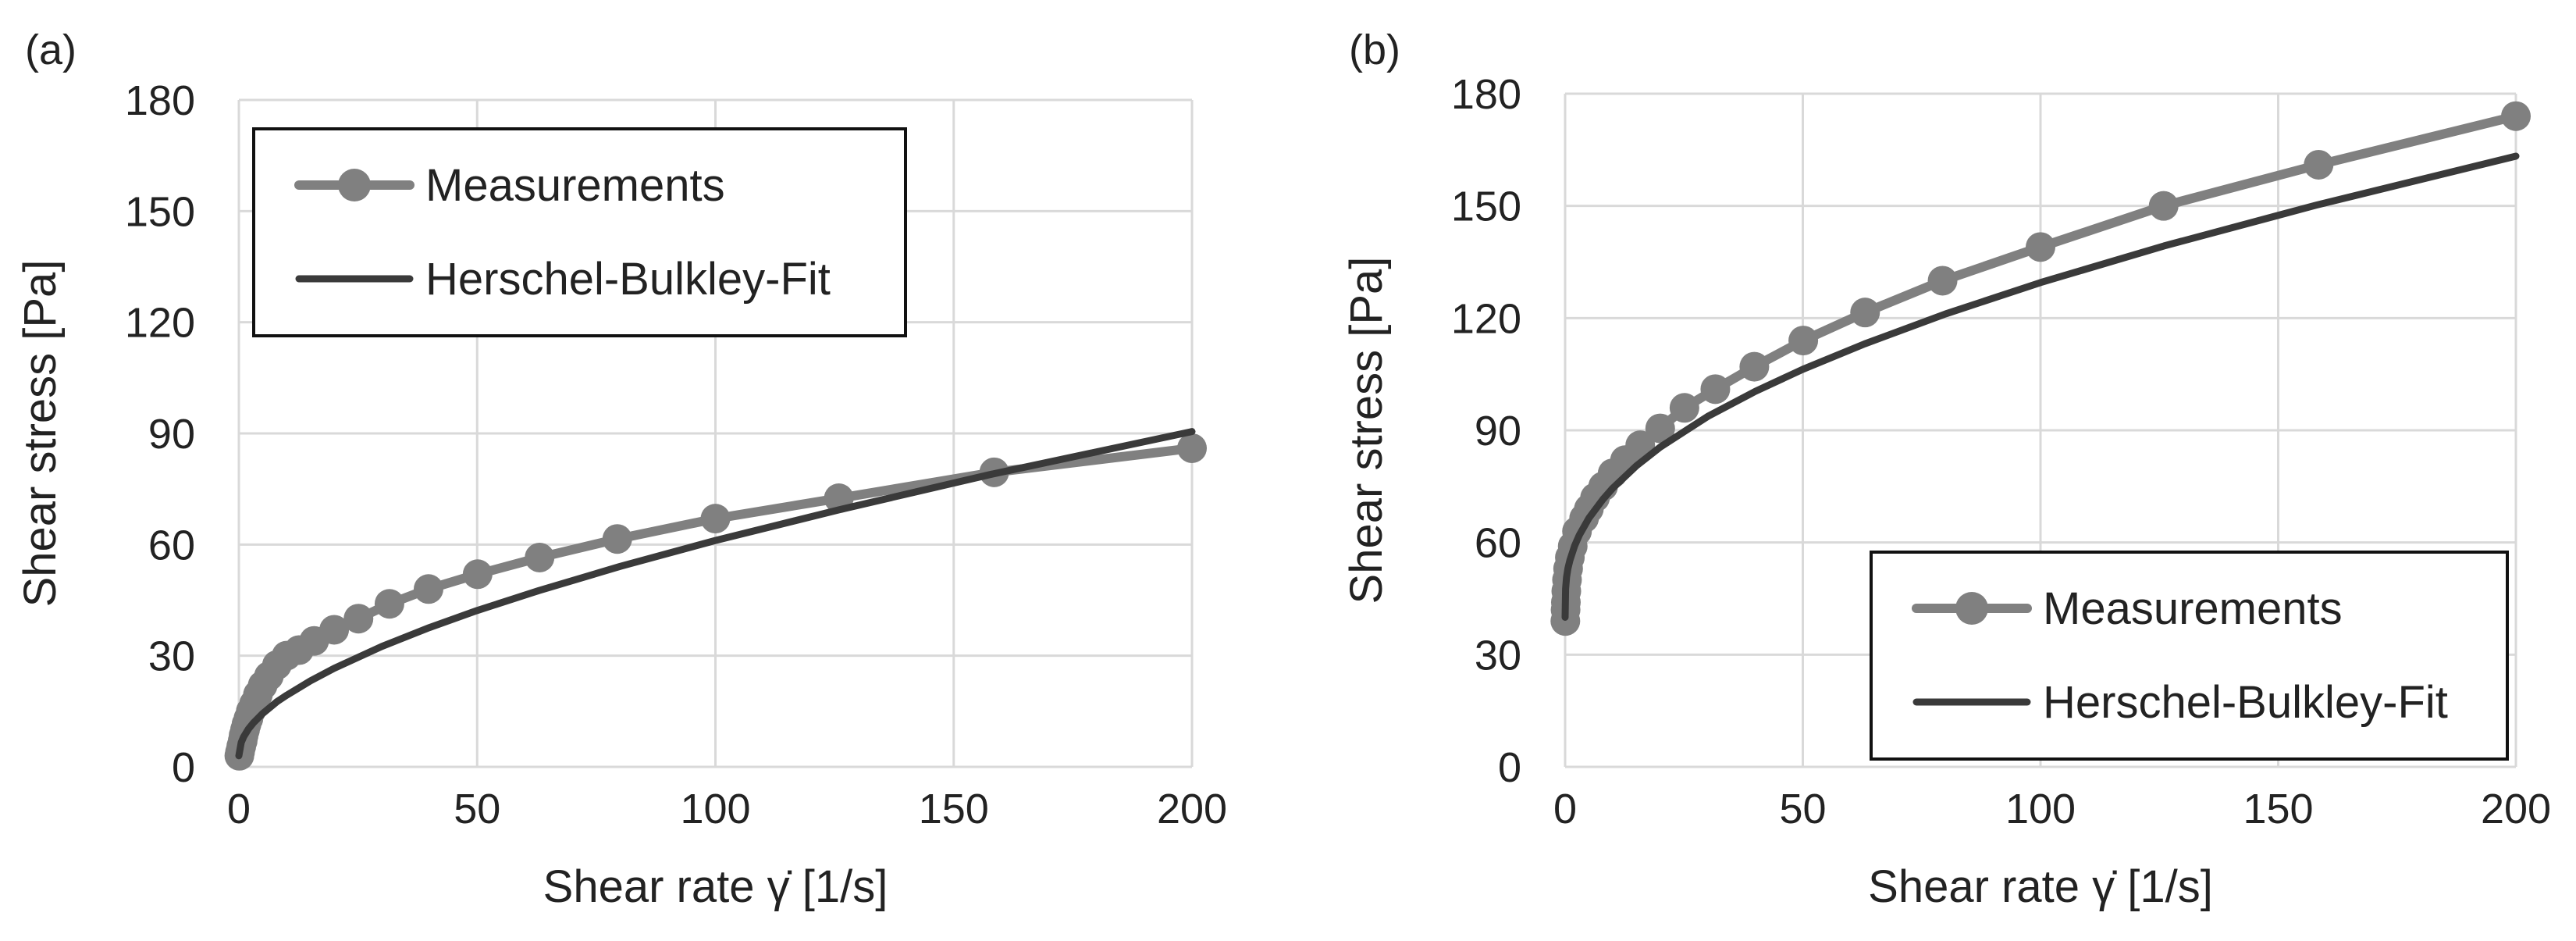  Describe the element at coordinates (1374, 50) in the screenshot. I see `panel-label: (b)` at that location.